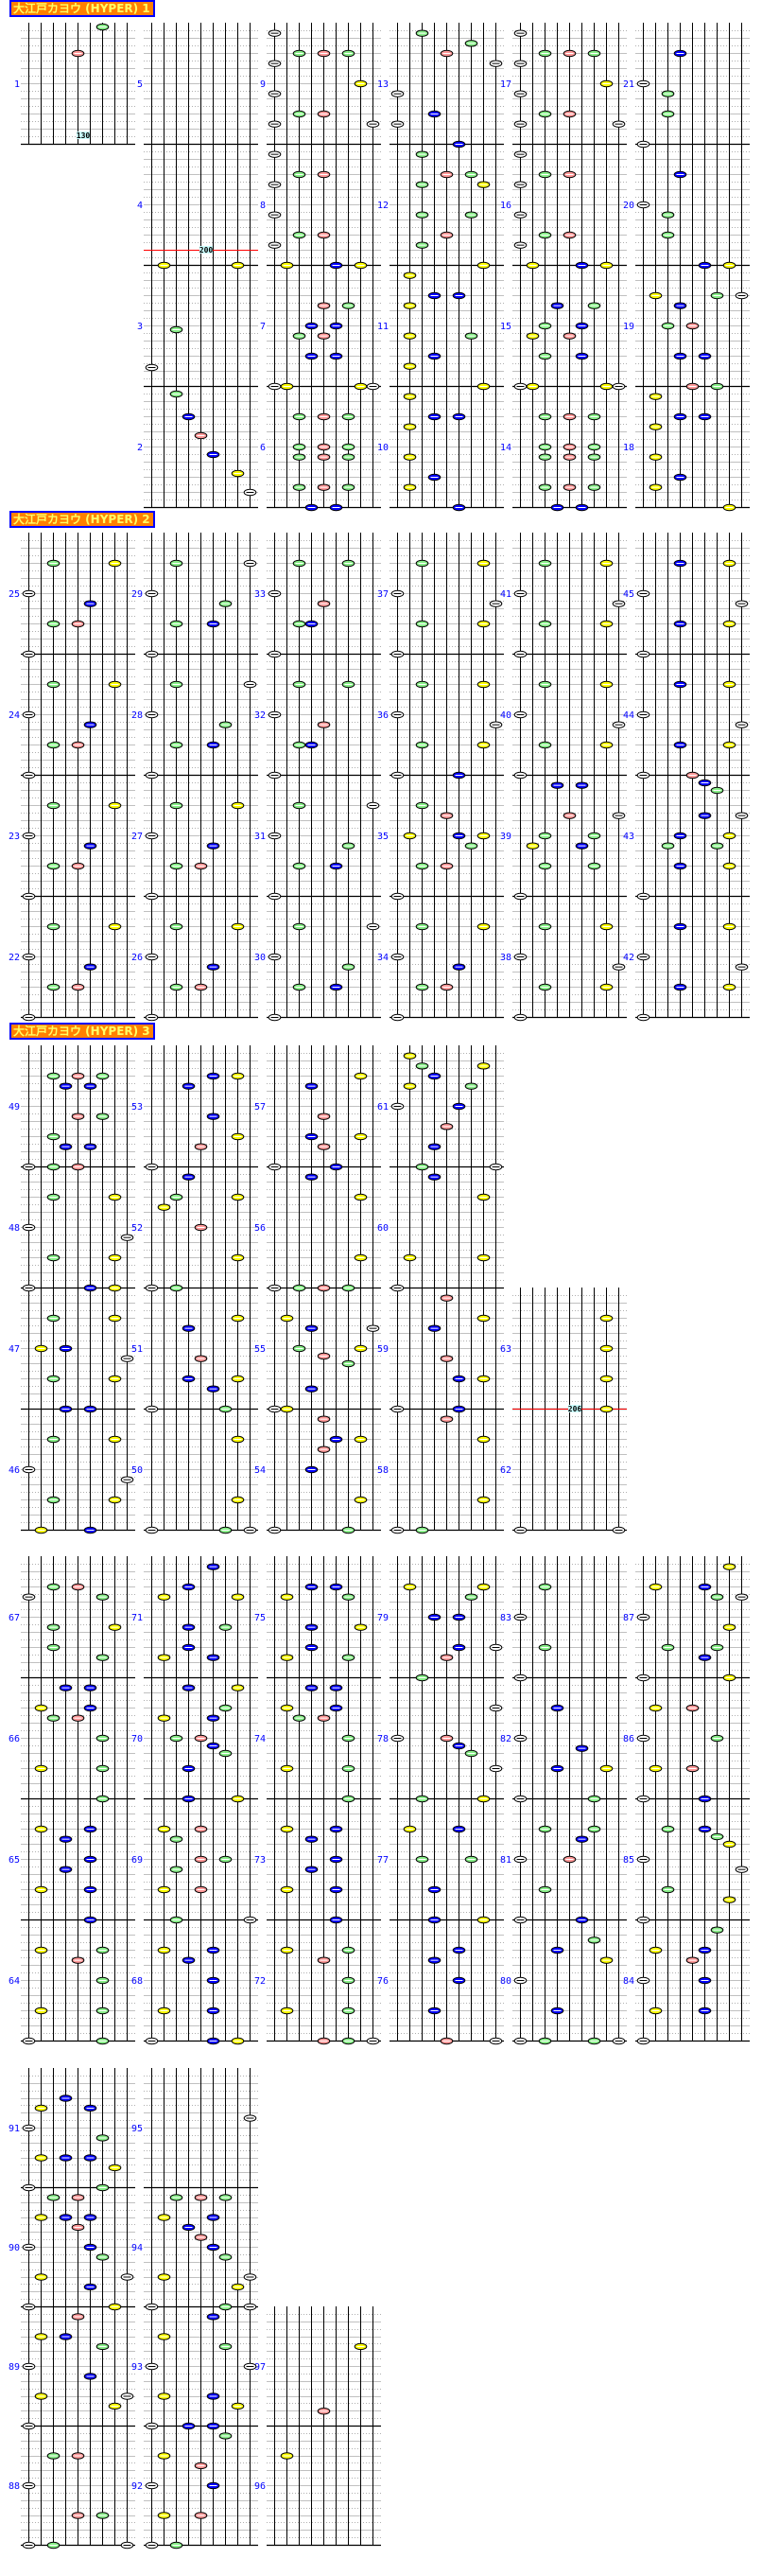  I want to click on measure-number: 33, so click(260, 595).